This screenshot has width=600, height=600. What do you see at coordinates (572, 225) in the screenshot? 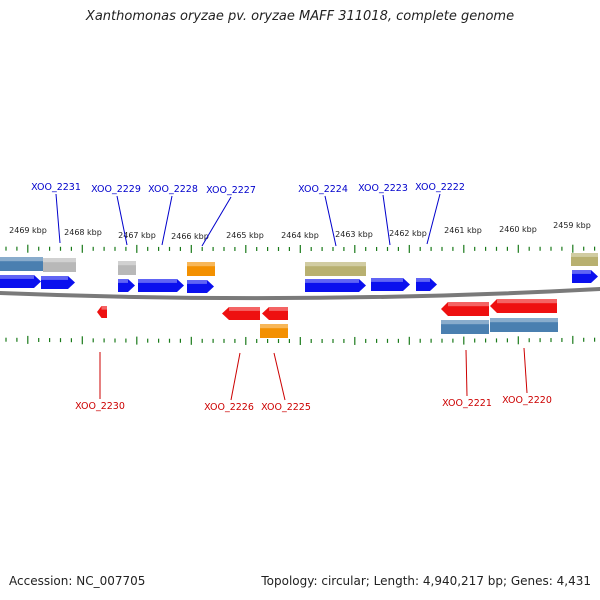
I see `scale-label: 2459 kbp` at bounding box center [572, 225].